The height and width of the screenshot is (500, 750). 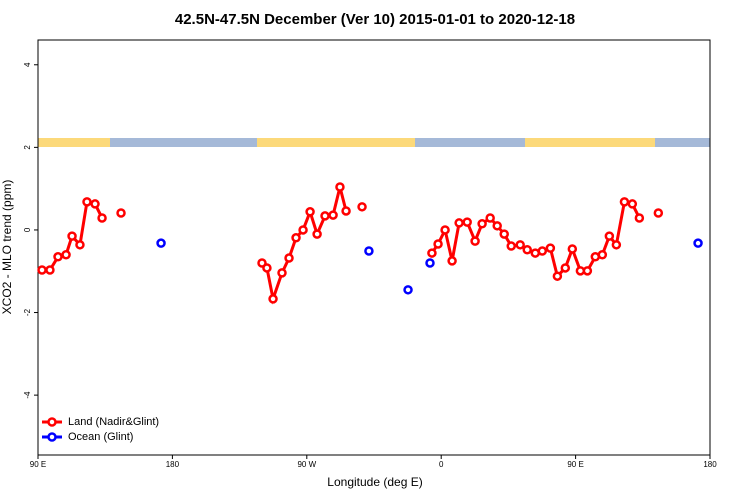 I want to click on x-tick-label: 0, so click(x=441, y=464).